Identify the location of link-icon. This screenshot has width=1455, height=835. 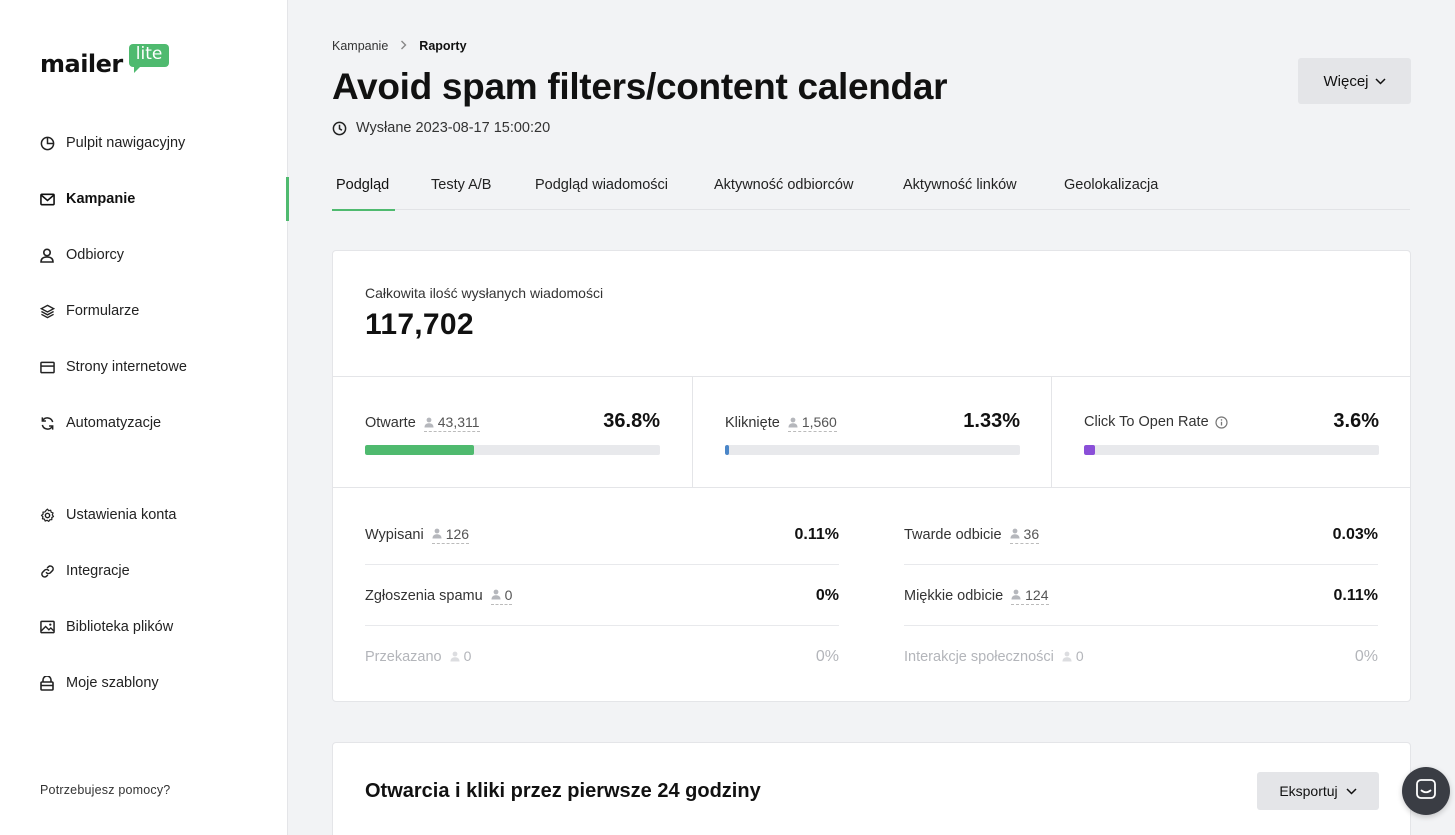
(47, 571).